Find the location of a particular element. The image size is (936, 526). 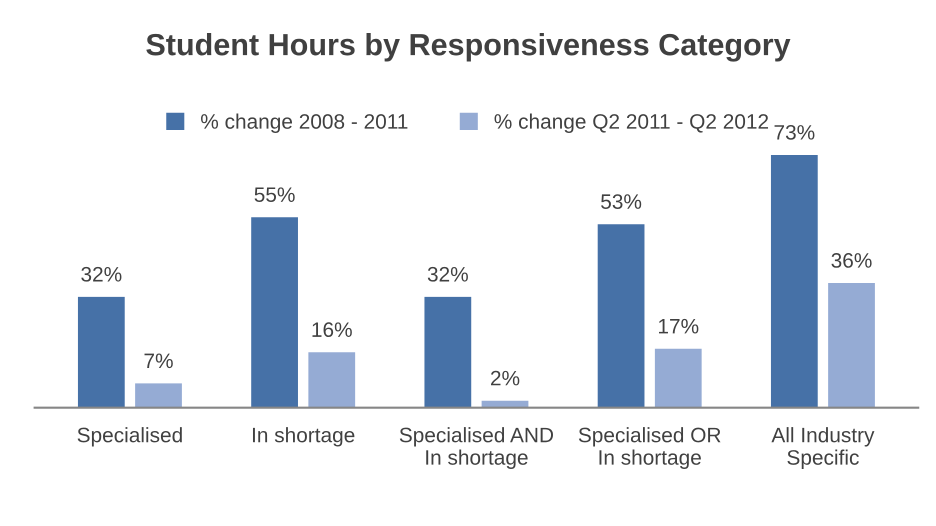

data-label: 53% is located at coordinates (621, 201).